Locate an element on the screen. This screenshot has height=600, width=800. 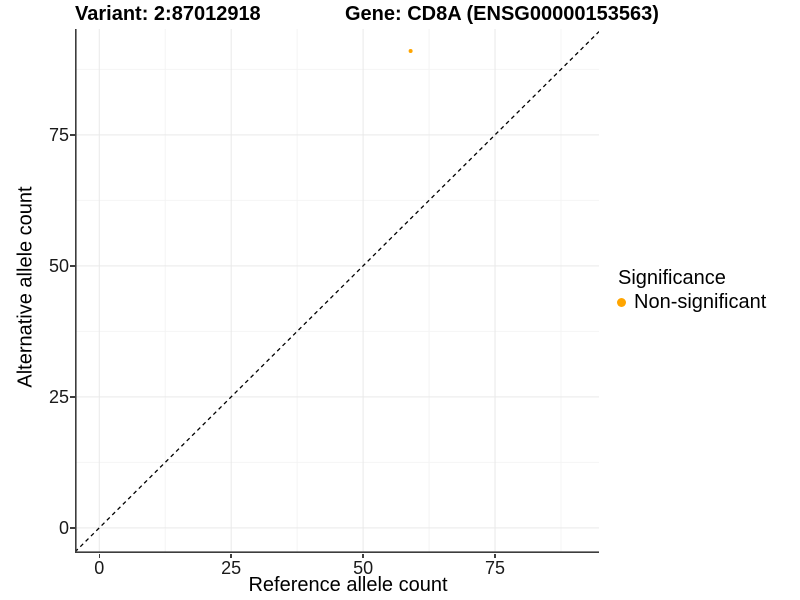
y-tick-label: 50 is located at coordinates (58, 265).